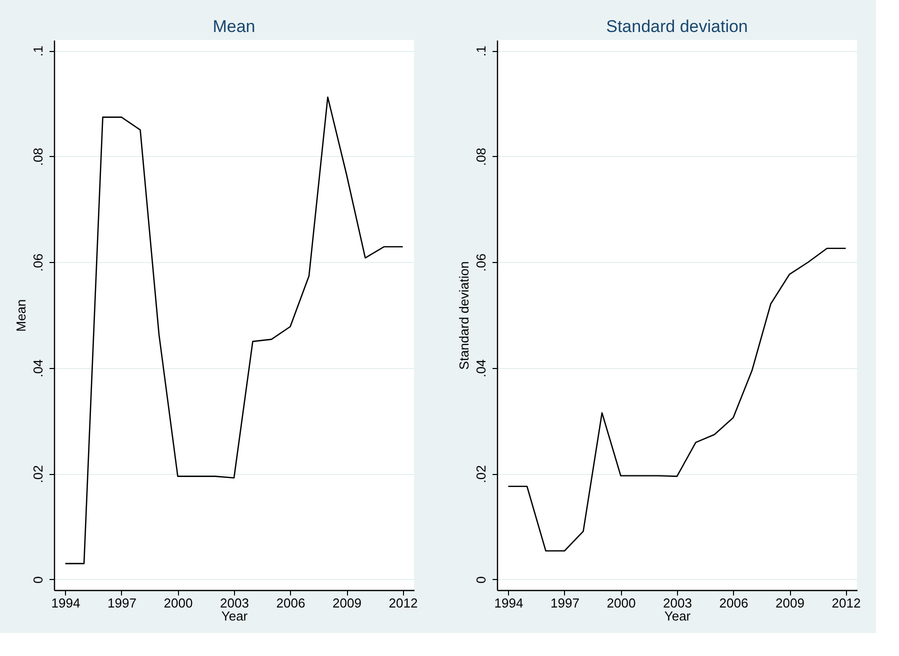 This screenshot has height=656, width=899. Describe the element at coordinates (234, 26) in the screenshot. I see `chart-title: Mean` at that location.